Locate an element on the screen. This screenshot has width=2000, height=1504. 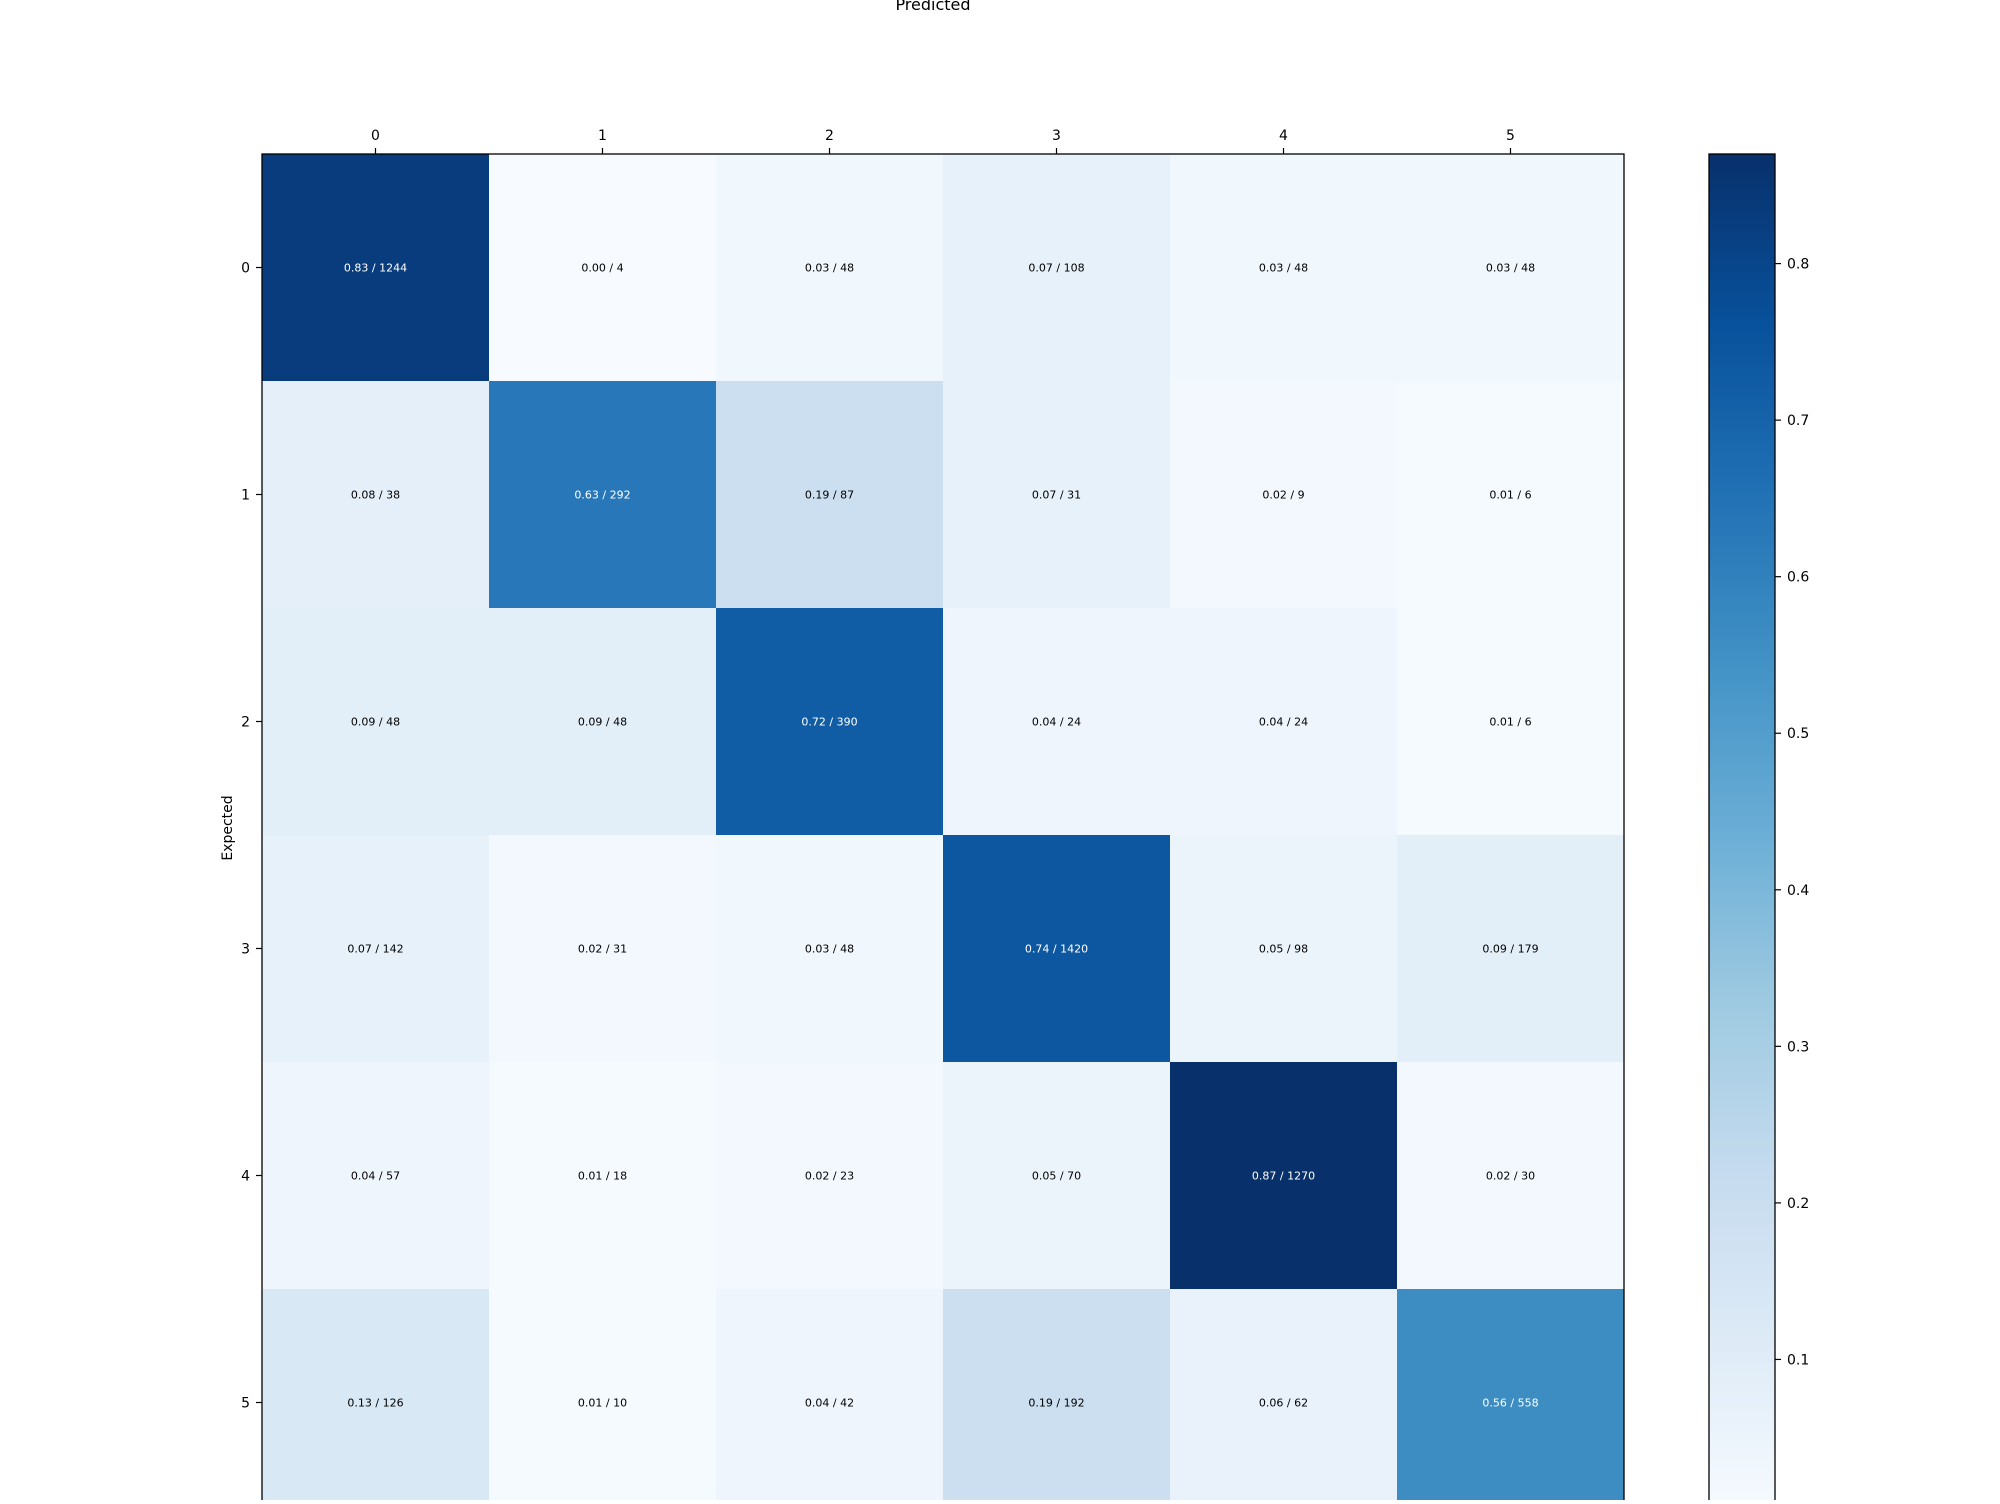
cell-label: 0.07 / 31 is located at coordinates (1056, 495).